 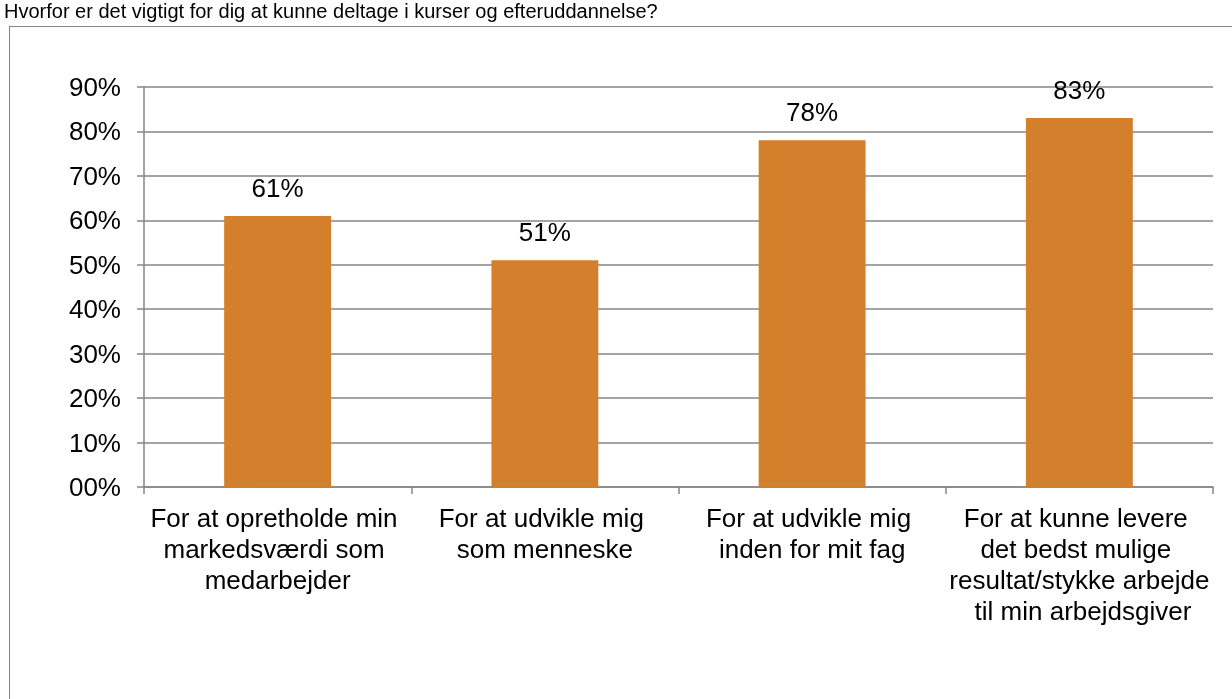 What do you see at coordinates (1079, 564) in the screenshot?
I see `x-tick-label: For at kunne levere det bedst mulige resultat/stykke arbejde til min arbejdsgiver` at bounding box center [1079, 564].